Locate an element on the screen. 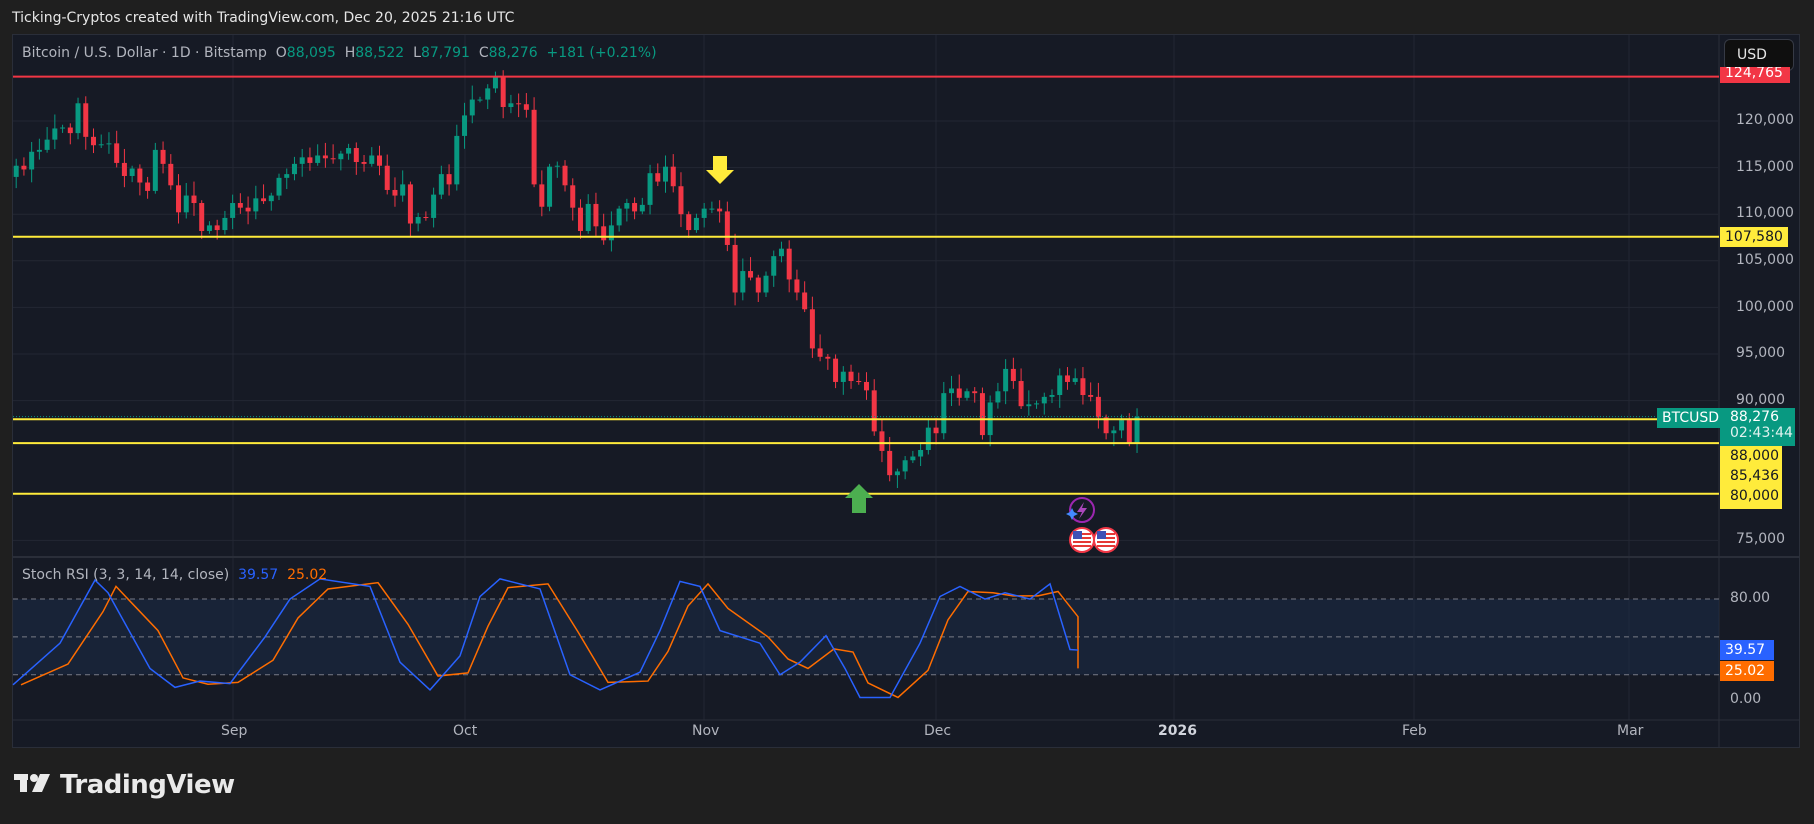 This screenshot has width=1814, height=824. level-tags-group: 88,000 85,436 80,000 is located at coordinates (1751, 477).